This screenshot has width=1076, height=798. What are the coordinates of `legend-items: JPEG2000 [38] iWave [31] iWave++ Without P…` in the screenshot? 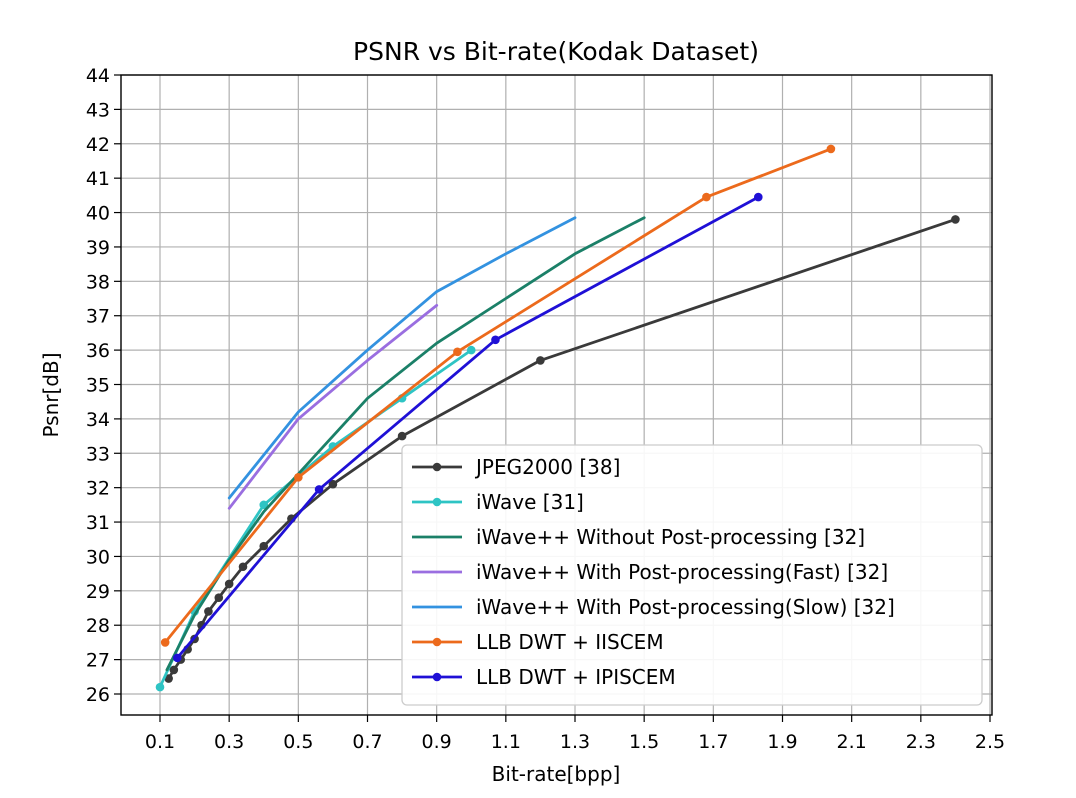 It's located at (653, 572).